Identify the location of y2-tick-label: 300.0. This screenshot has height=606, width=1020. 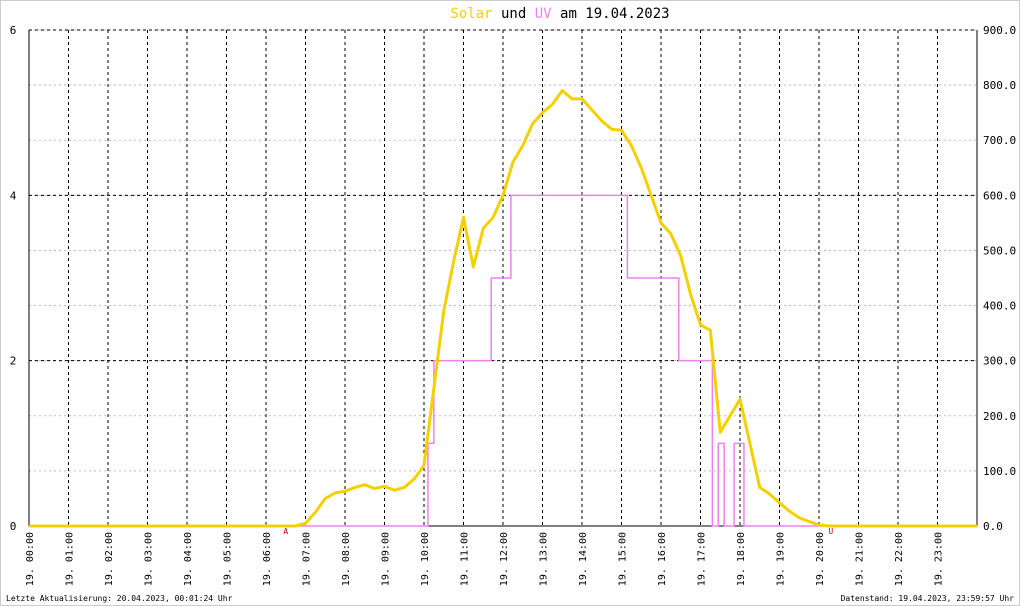
(999, 361).